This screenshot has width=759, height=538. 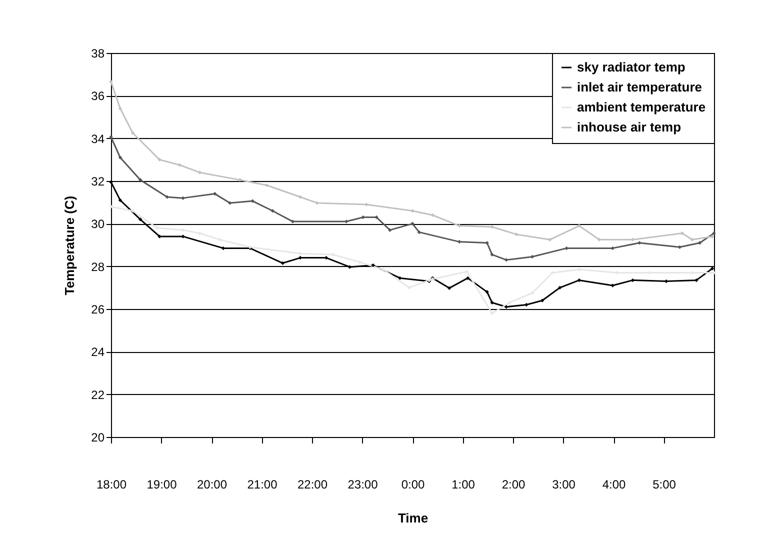 What do you see at coordinates (98, 181) in the screenshot?
I see `y-tick-label: 32` at bounding box center [98, 181].